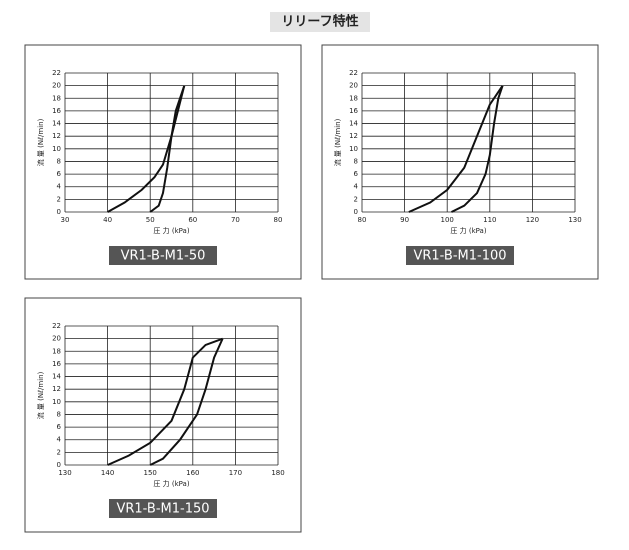 The height and width of the screenshot is (550, 629). I want to click on model-label: VR1-B-M1-100, so click(459, 256).